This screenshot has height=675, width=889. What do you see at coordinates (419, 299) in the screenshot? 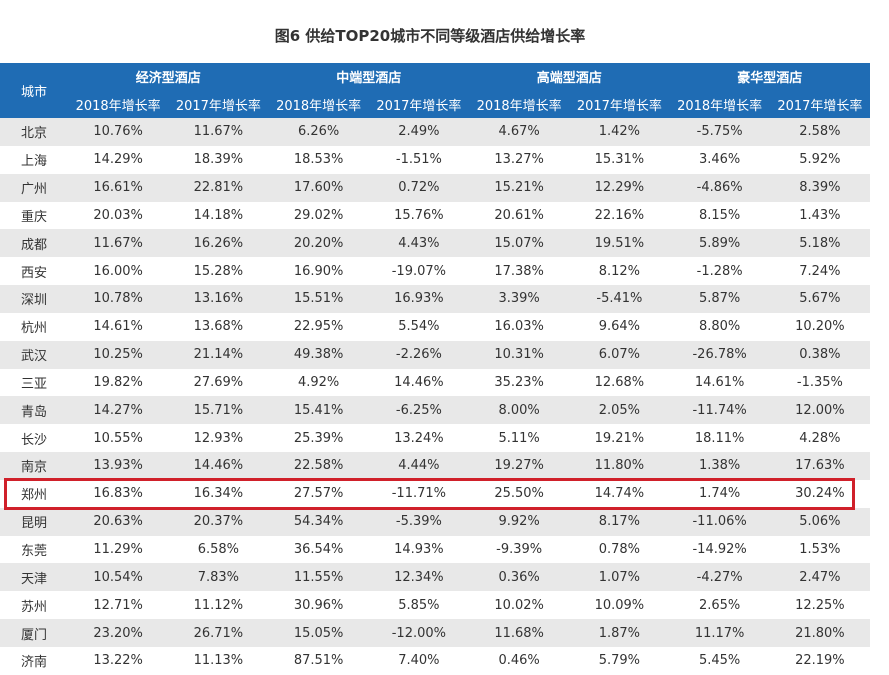
I see `rate: 16.93%` at bounding box center [419, 299].